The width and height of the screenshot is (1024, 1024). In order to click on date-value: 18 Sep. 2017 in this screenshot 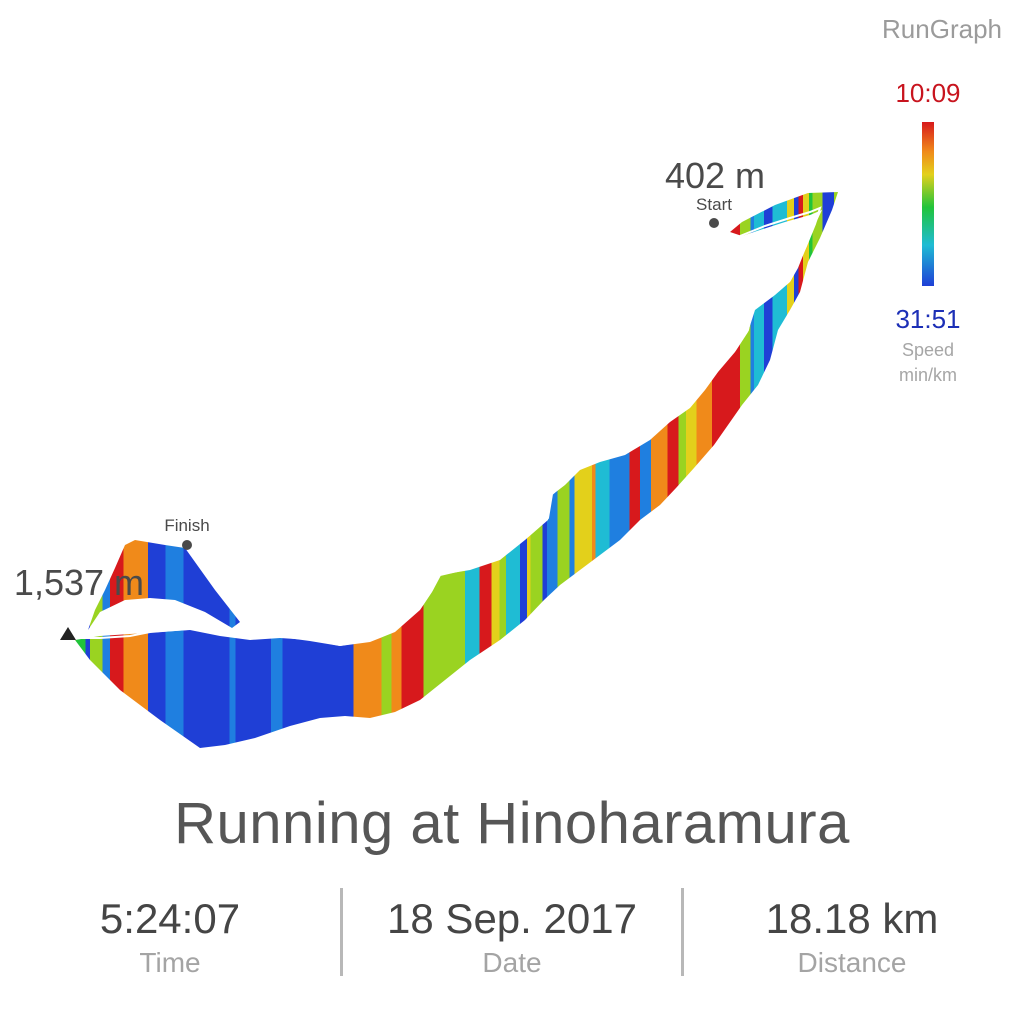, I will do `click(512, 918)`.